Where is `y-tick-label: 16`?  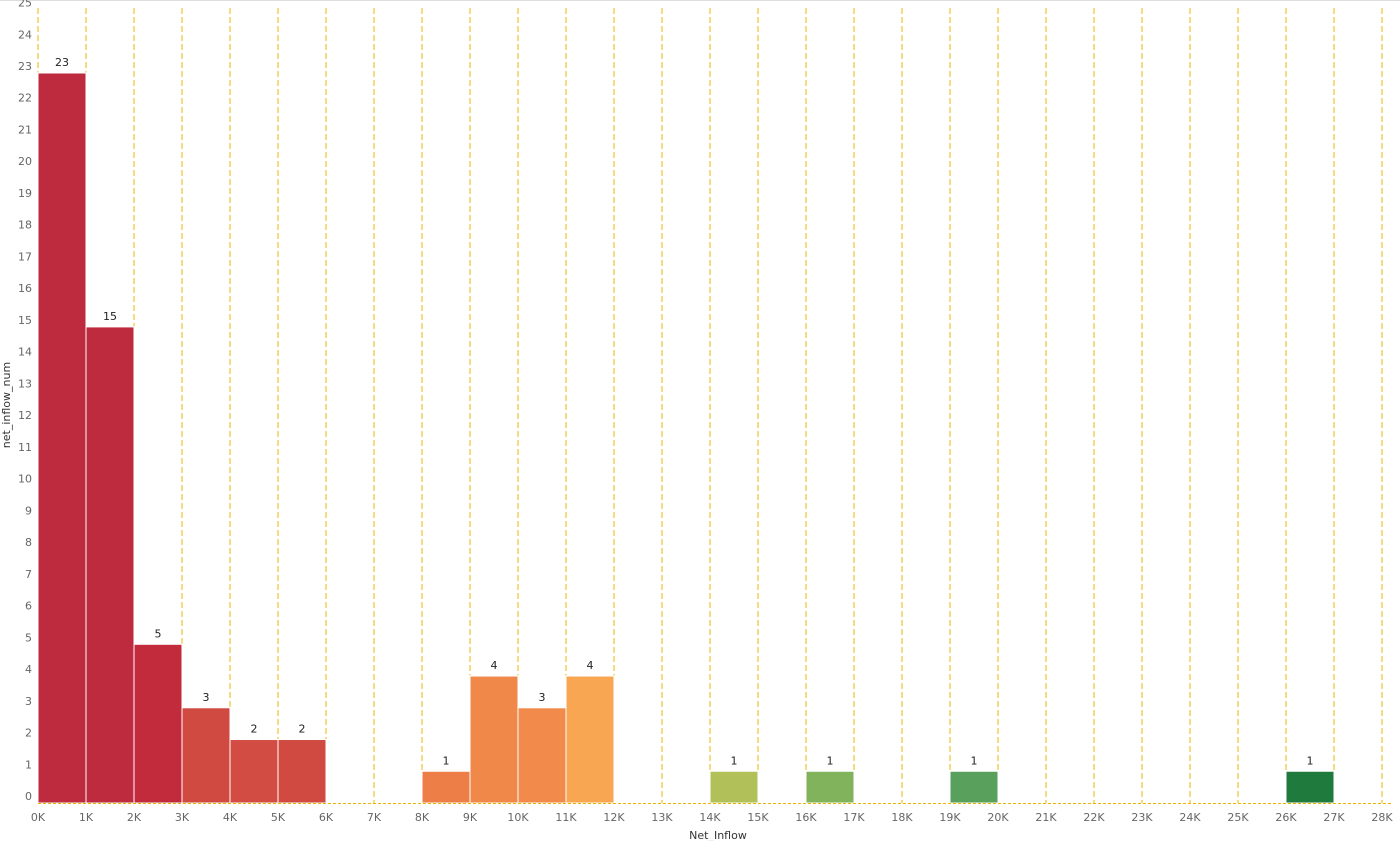 y-tick-label: 16 is located at coordinates (25, 288).